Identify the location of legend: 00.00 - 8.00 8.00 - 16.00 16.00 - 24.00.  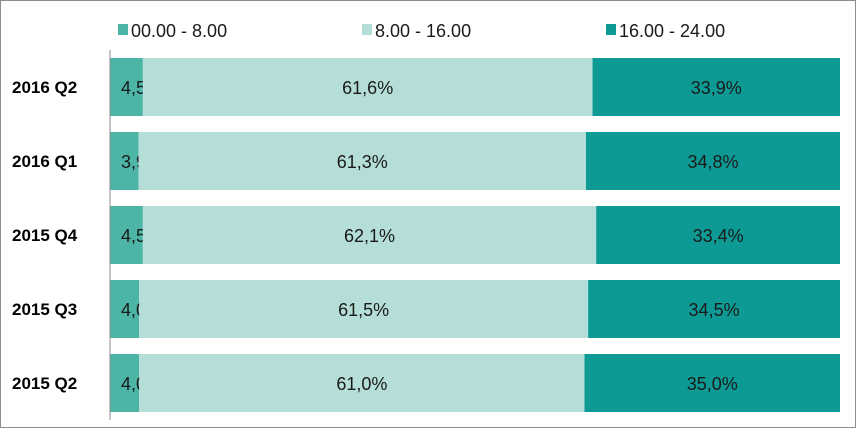
(421, 31).